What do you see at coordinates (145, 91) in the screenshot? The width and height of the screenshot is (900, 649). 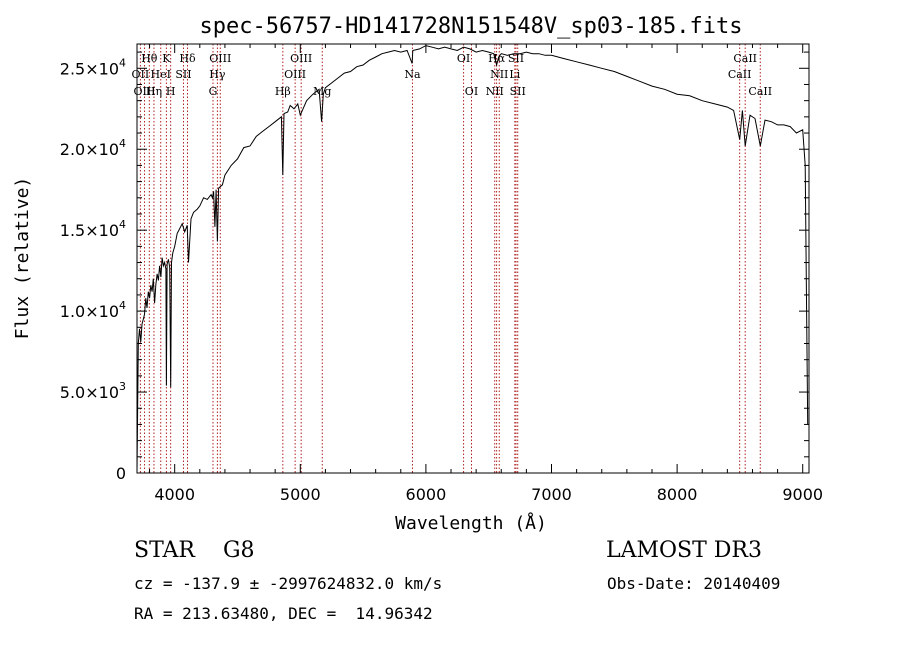 I see `line-label-18: OIII` at bounding box center [145, 91].